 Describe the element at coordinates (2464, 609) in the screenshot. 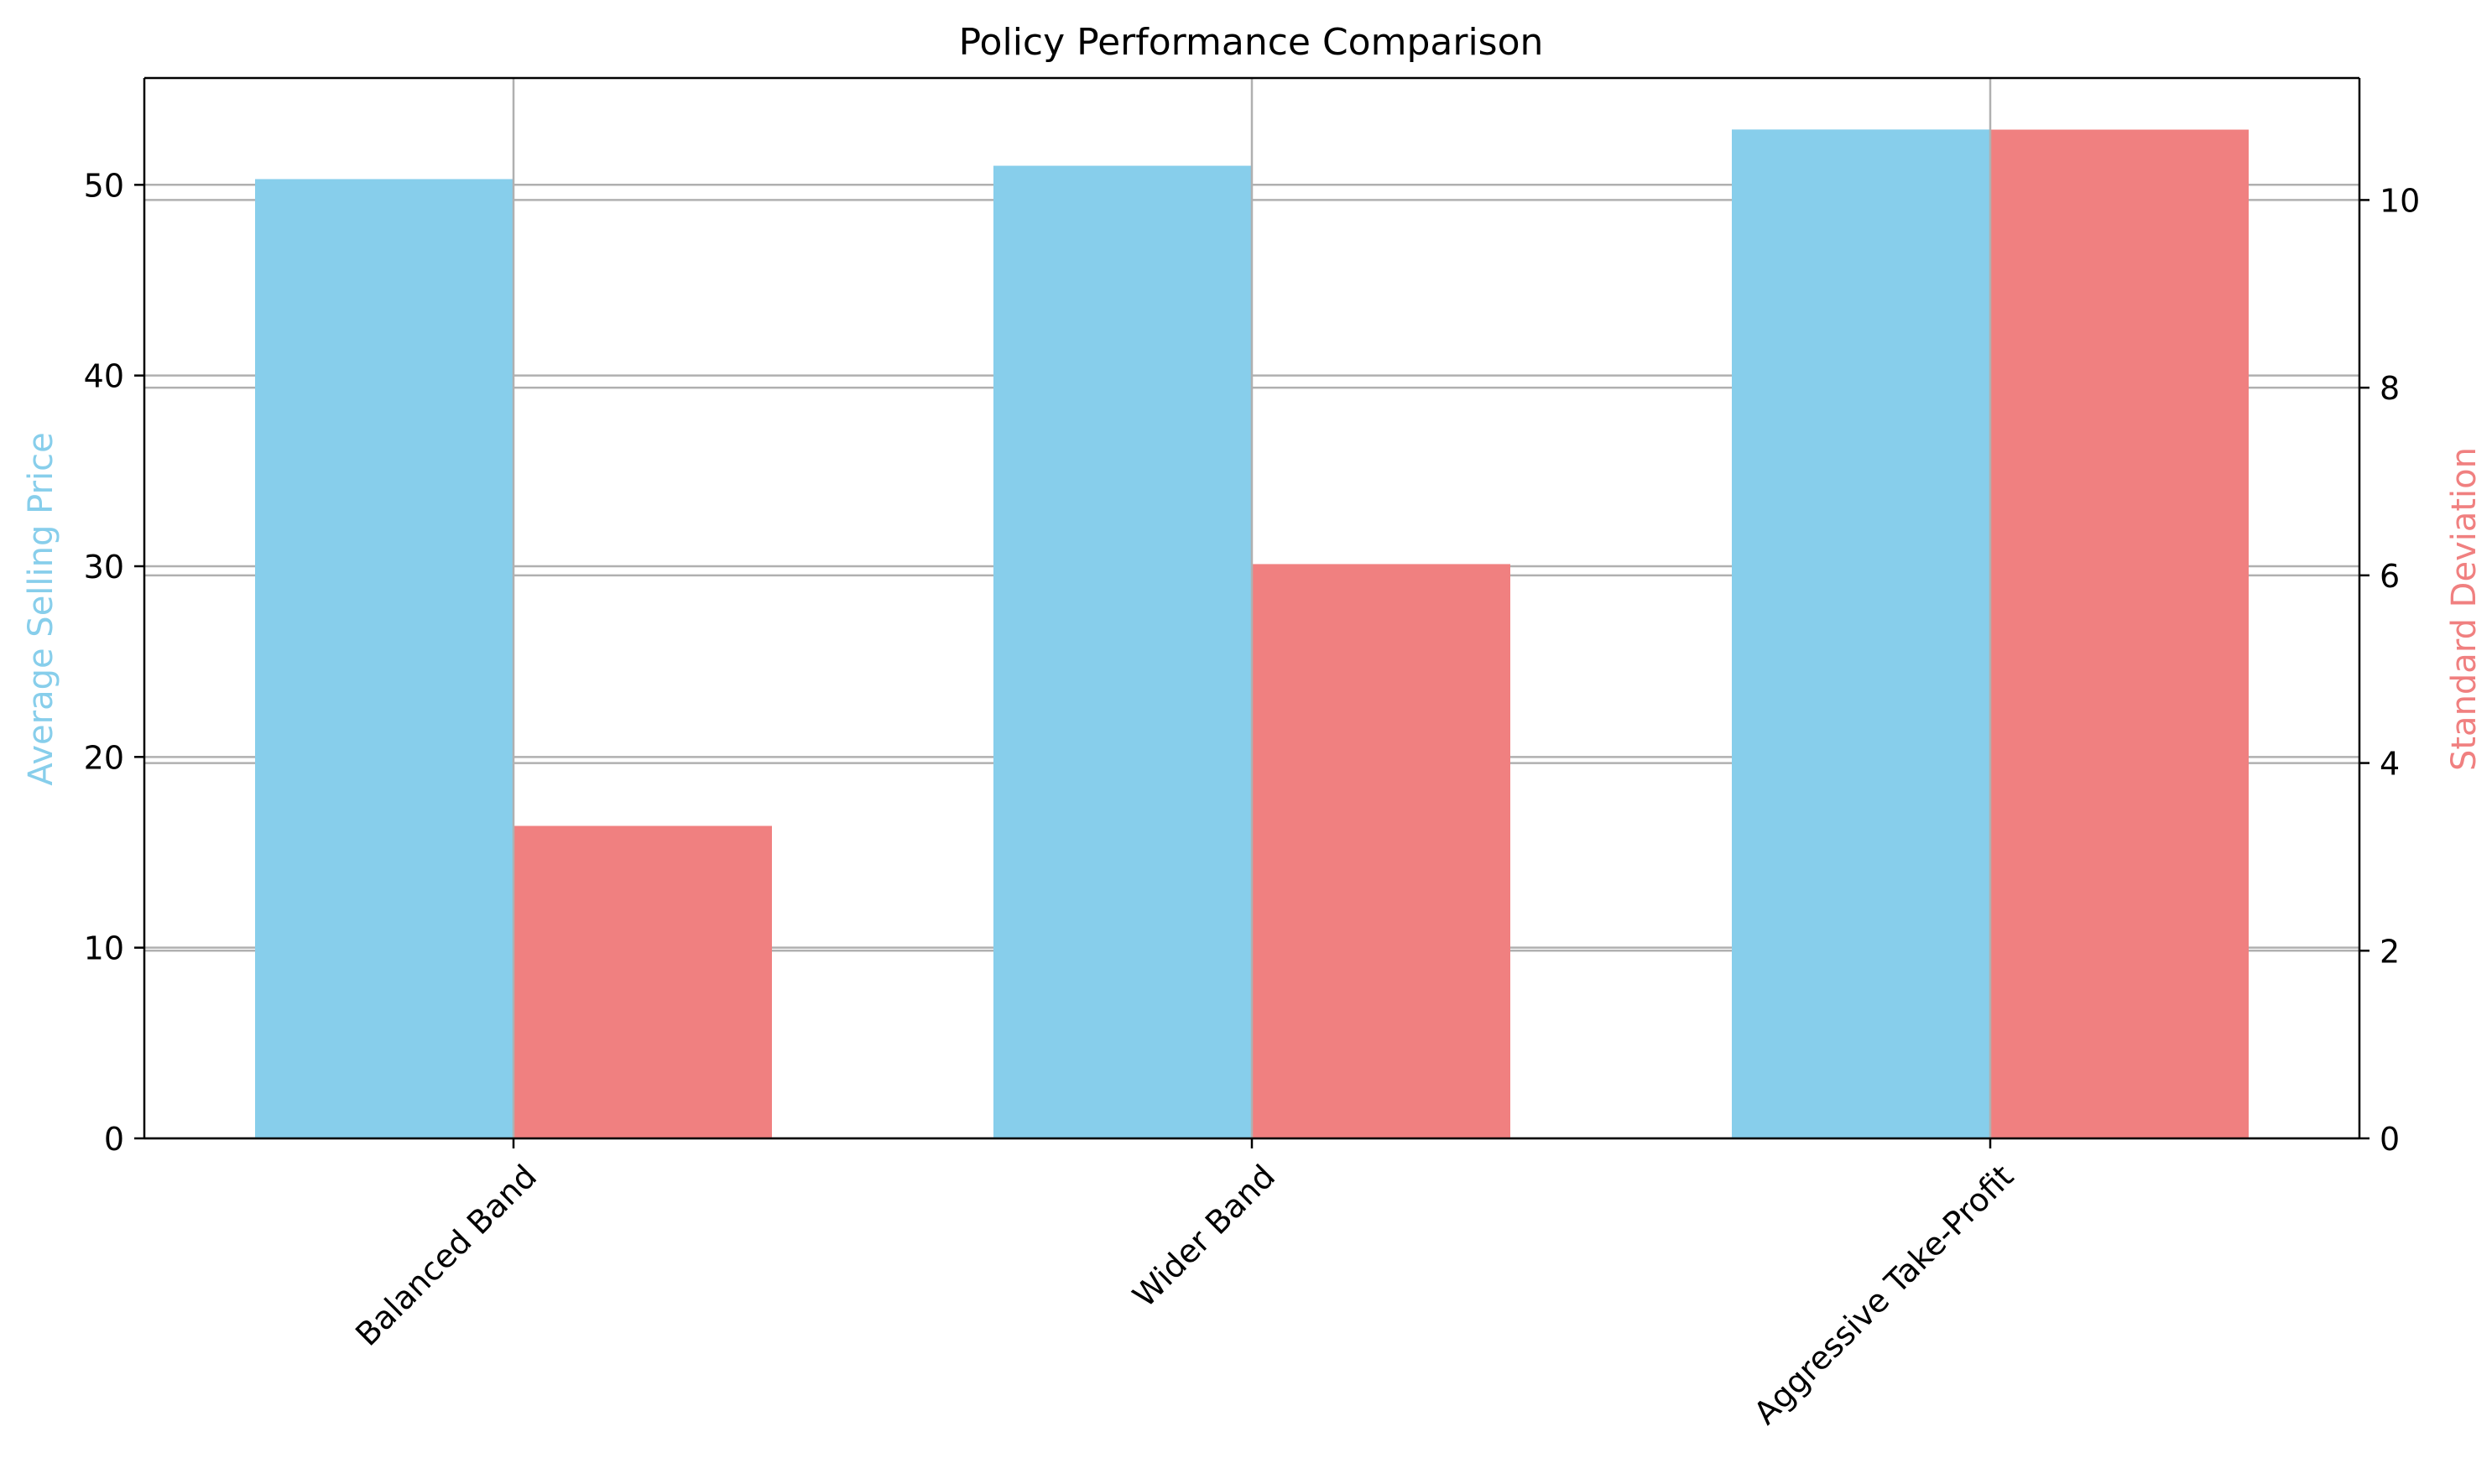

I see `y2-axis-label: Standard Deviation` at that location.